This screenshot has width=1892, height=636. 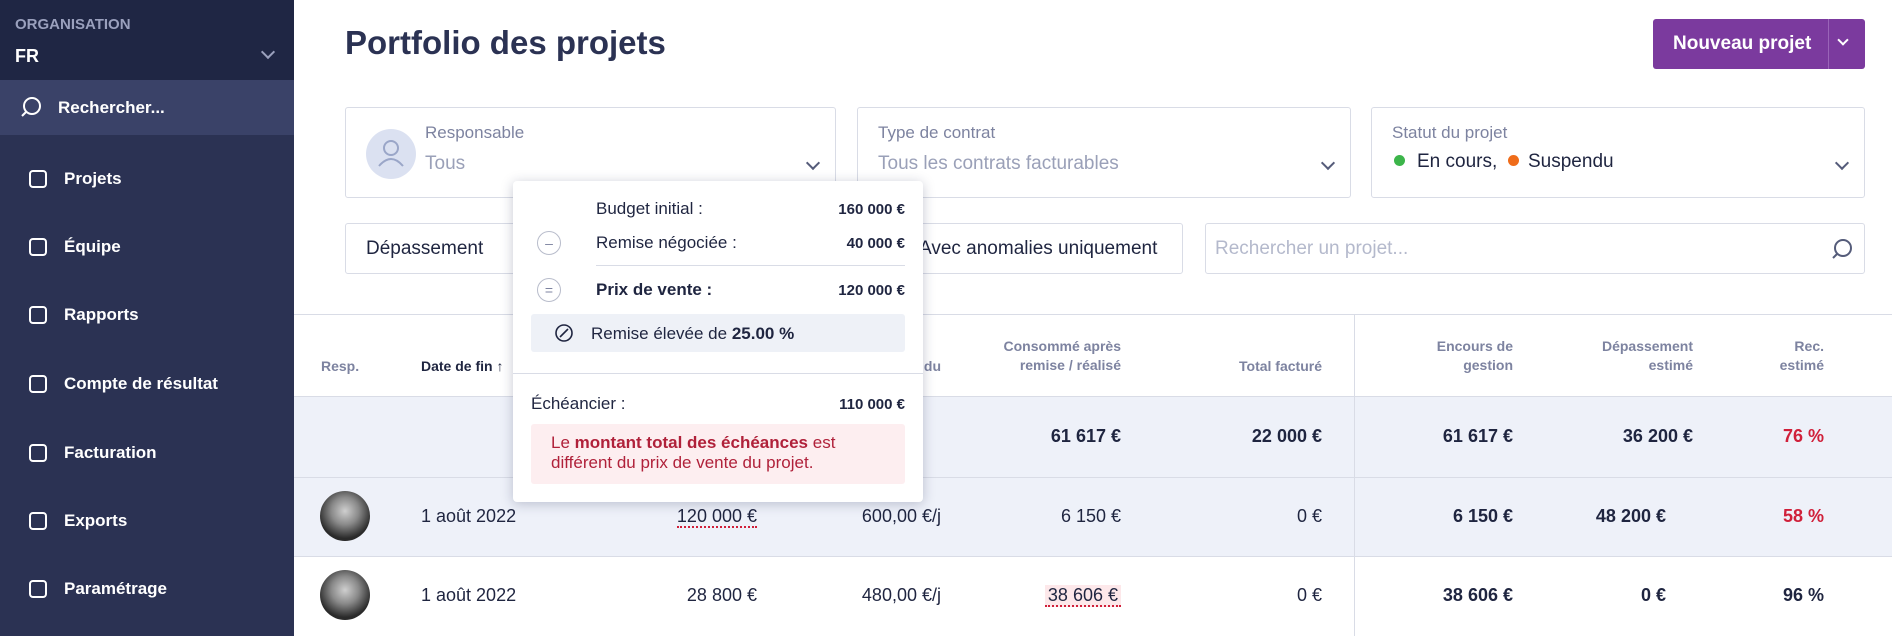 I want to click on nav-item: Compte de résultat, so click(x=147, y=384).